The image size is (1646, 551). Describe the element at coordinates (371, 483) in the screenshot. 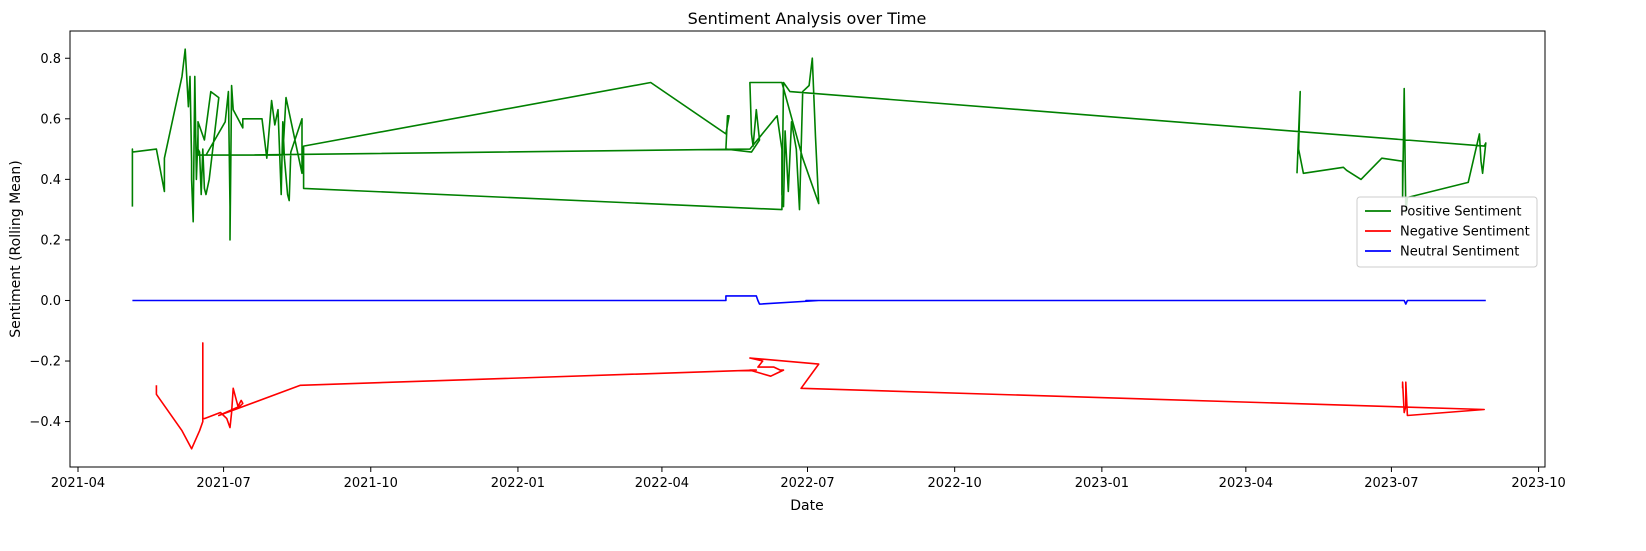

I see `x-tick-label-2: 2021-10` at that location.